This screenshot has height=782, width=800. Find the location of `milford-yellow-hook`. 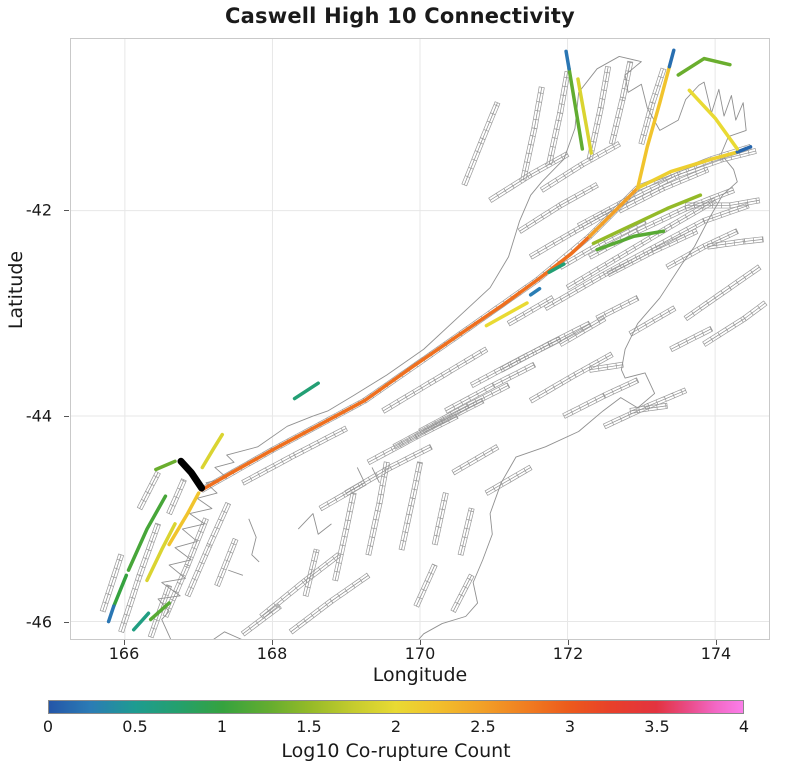

milford-yellow-hook is located at coordinates (212, 451).